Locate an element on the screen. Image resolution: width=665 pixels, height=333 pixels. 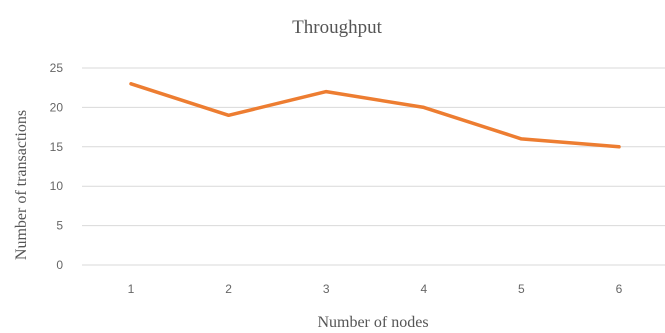
y-axis-ticks: 0 5 10 15 20 25 is located at coordinates (57, 166).